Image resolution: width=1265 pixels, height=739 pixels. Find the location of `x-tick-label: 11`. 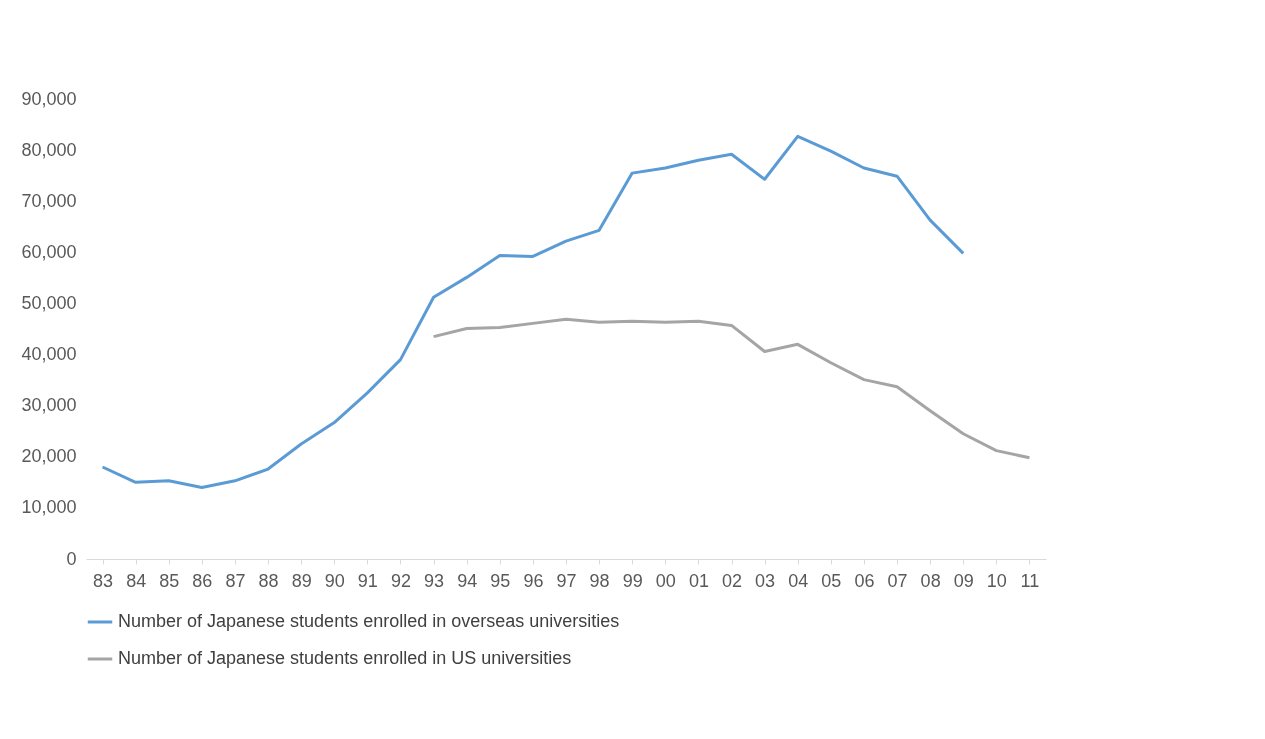

x-tick-label: 11 is located at coordinates (1030, 580).